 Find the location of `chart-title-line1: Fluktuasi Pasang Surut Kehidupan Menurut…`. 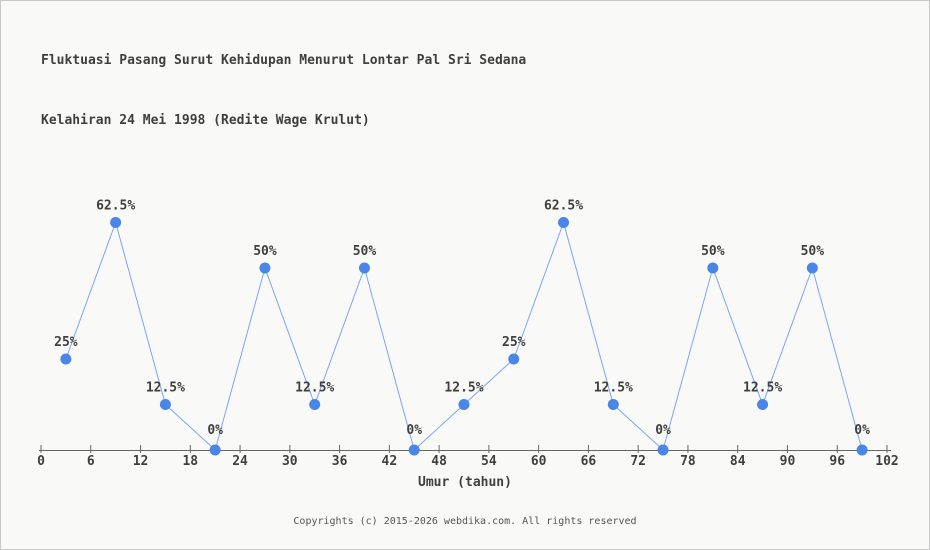

chart-title-line1: Fluktuasi Pasang Surut Kehidupan Menurut… is located at coordinates (284, 60).